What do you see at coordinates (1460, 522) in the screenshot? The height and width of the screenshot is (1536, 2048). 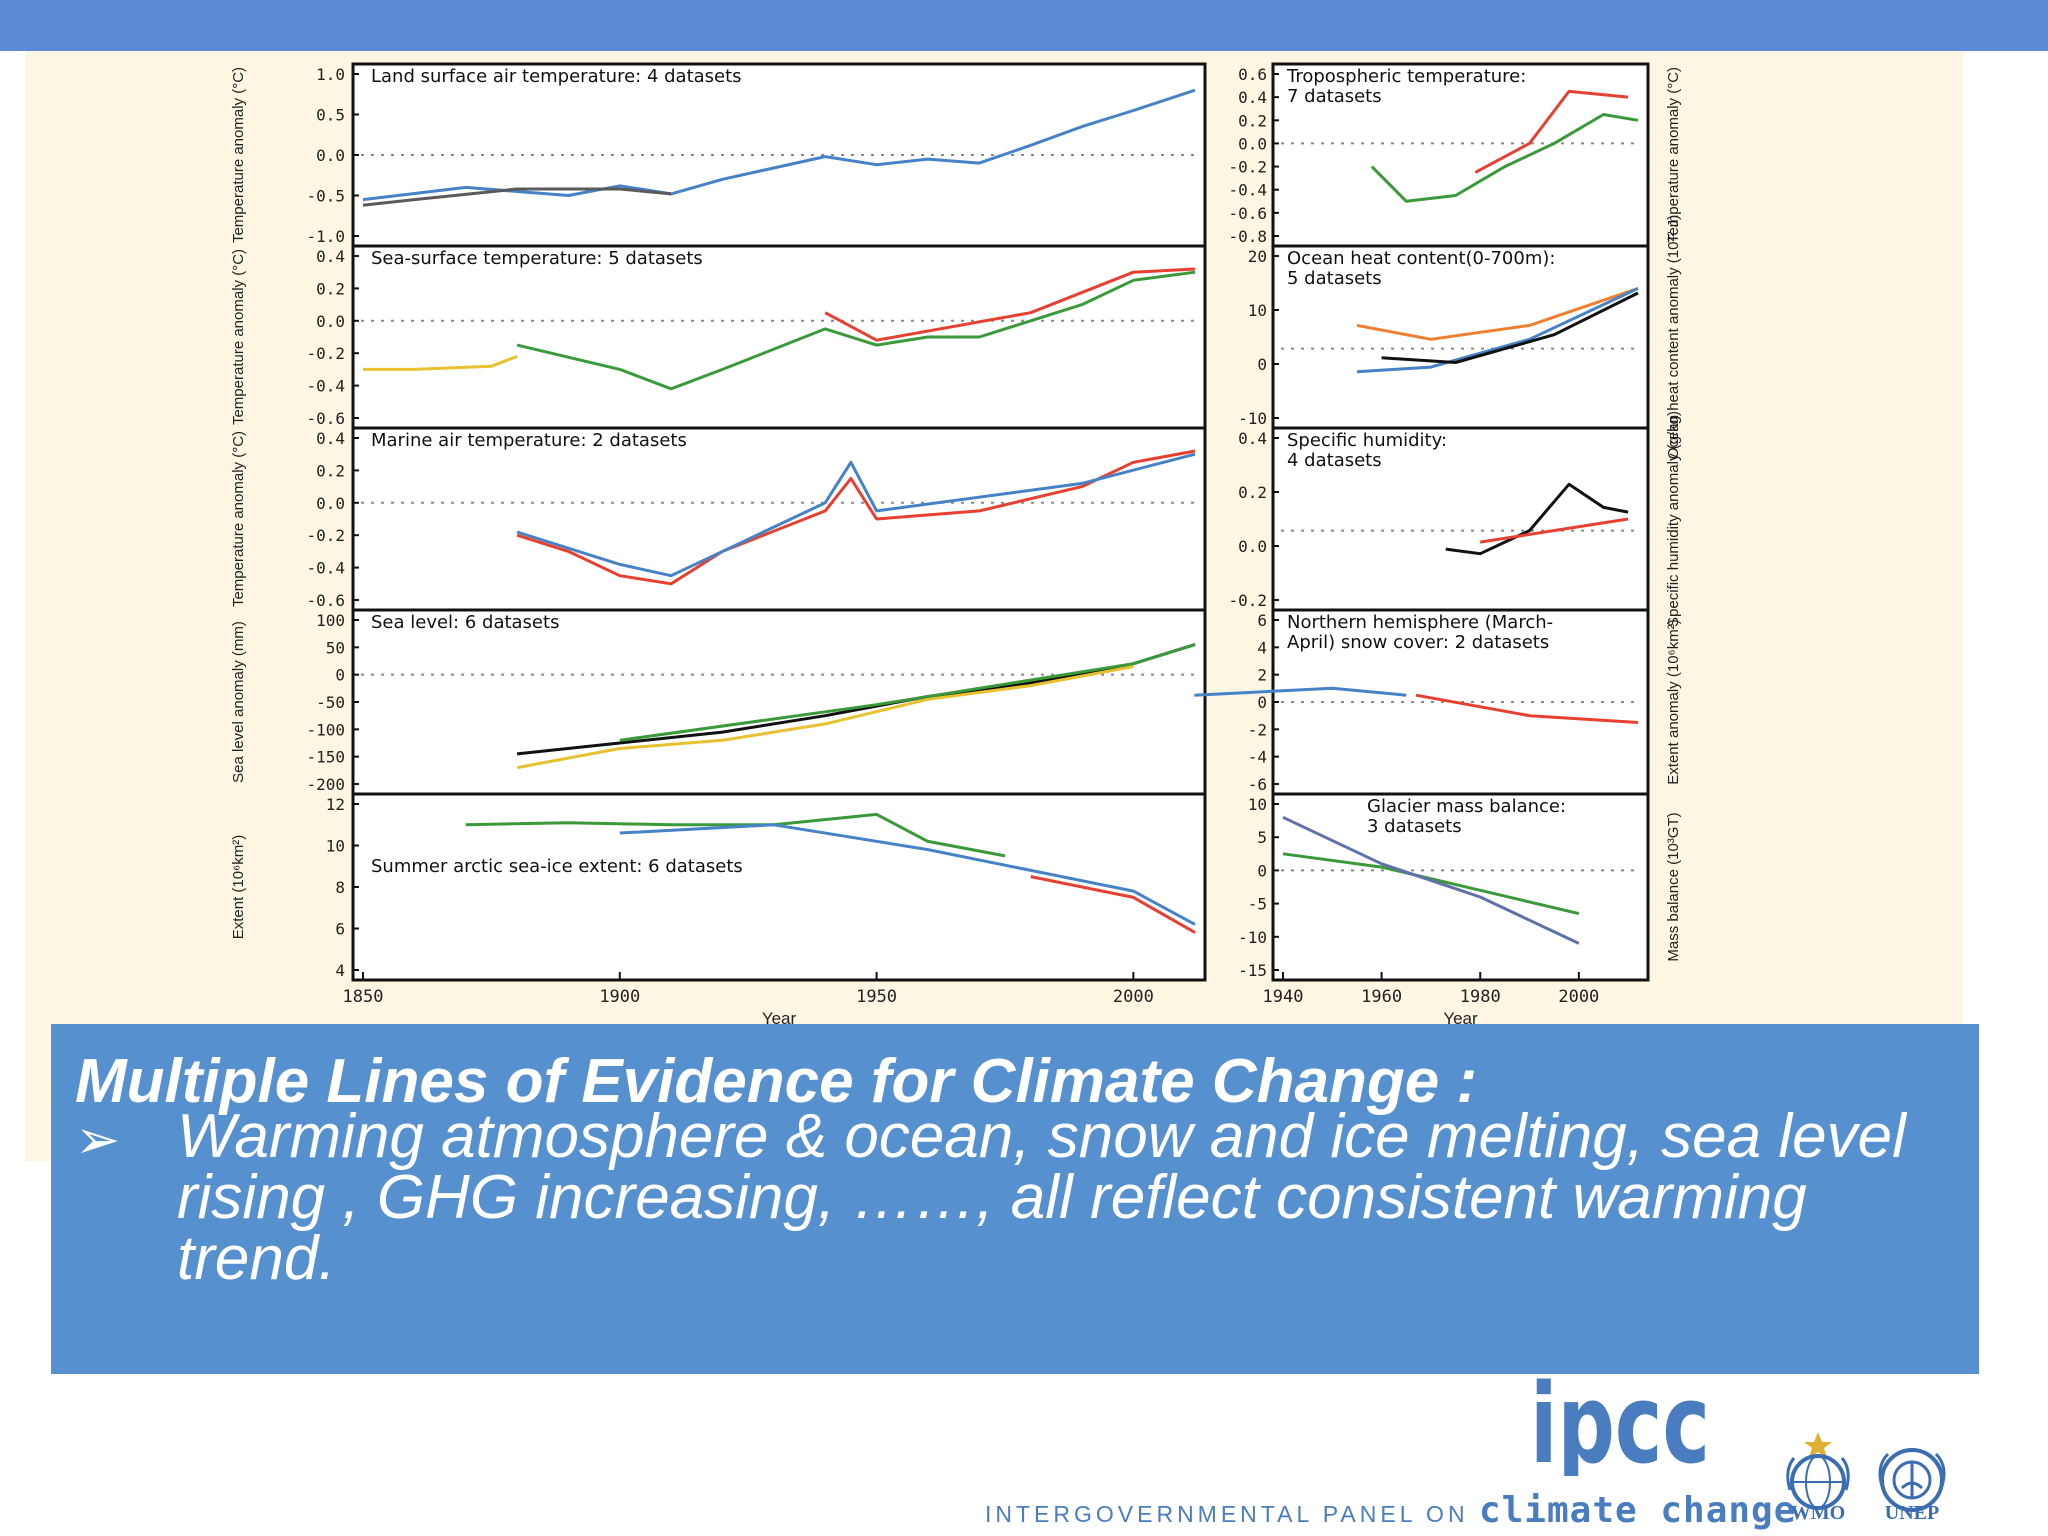 I see `right-panel-frame` at bounding box center [1460, 522].